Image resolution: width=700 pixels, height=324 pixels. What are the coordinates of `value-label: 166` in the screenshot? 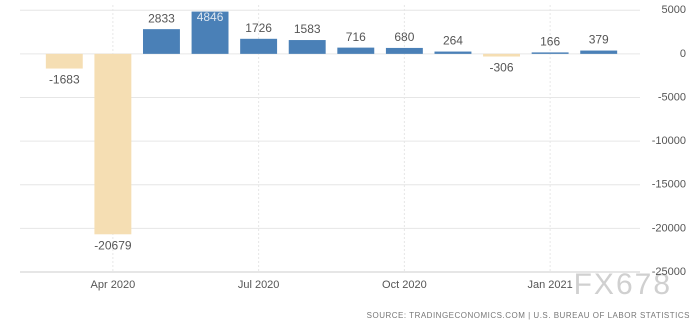 It's located at (550, 42).